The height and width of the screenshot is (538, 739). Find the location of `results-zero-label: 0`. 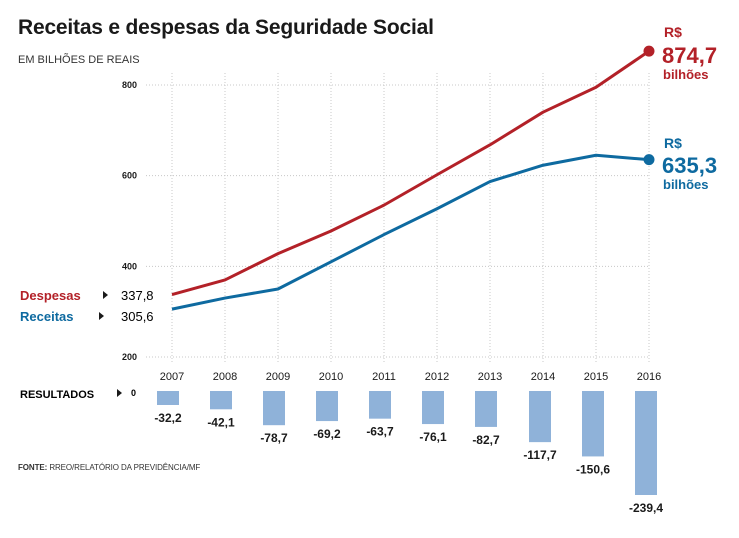

results-zero-label: 0 is located at coordinates (133, 393).